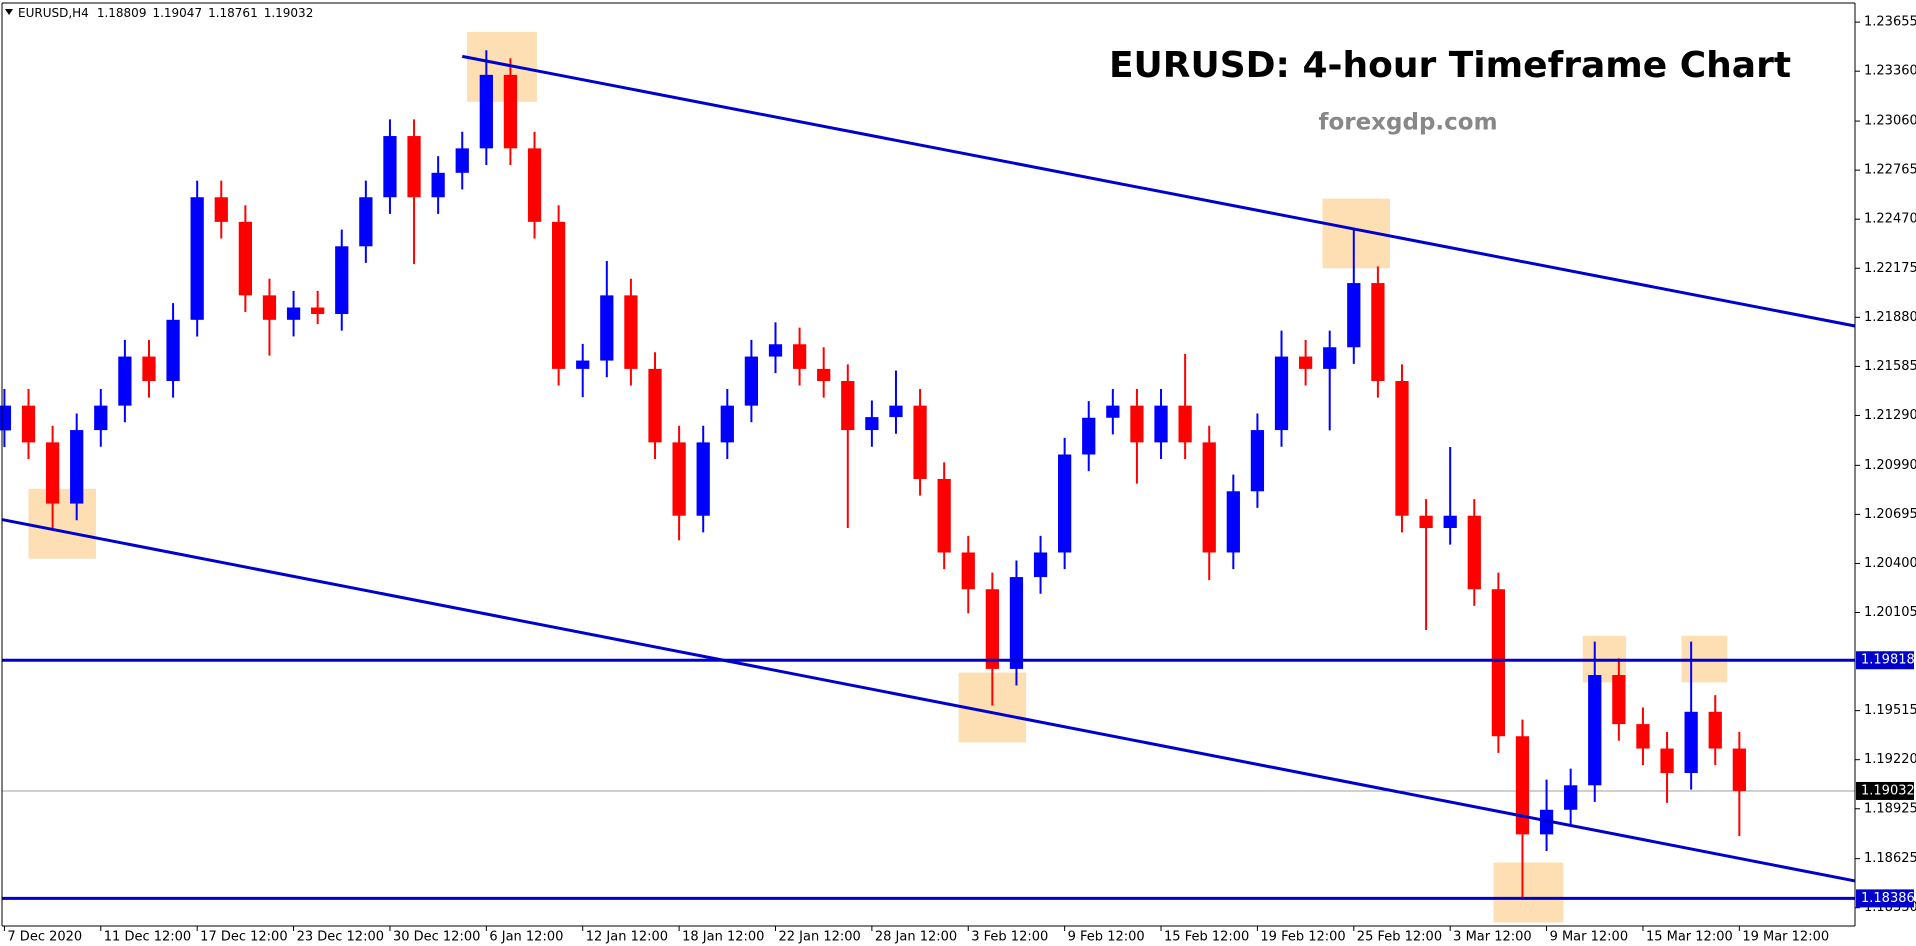 This screenshot has width=1916, height=946. I want to click on info-high: 1.19047, so click(177, 13).